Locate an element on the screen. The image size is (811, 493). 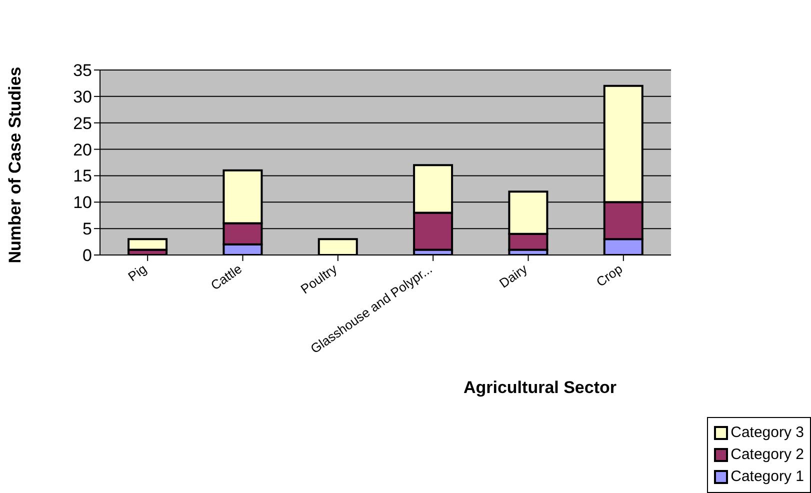
y-tick-label: 10 is located at coordinates (82, 202).